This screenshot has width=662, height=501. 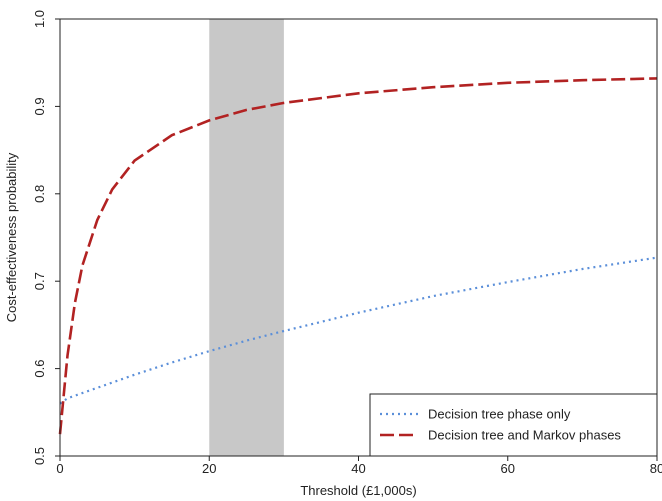 What do you see at coordinates (39, 456) in the screenshot?
I see `y-tick-label: 0.5` at bounding box center [39, 456].